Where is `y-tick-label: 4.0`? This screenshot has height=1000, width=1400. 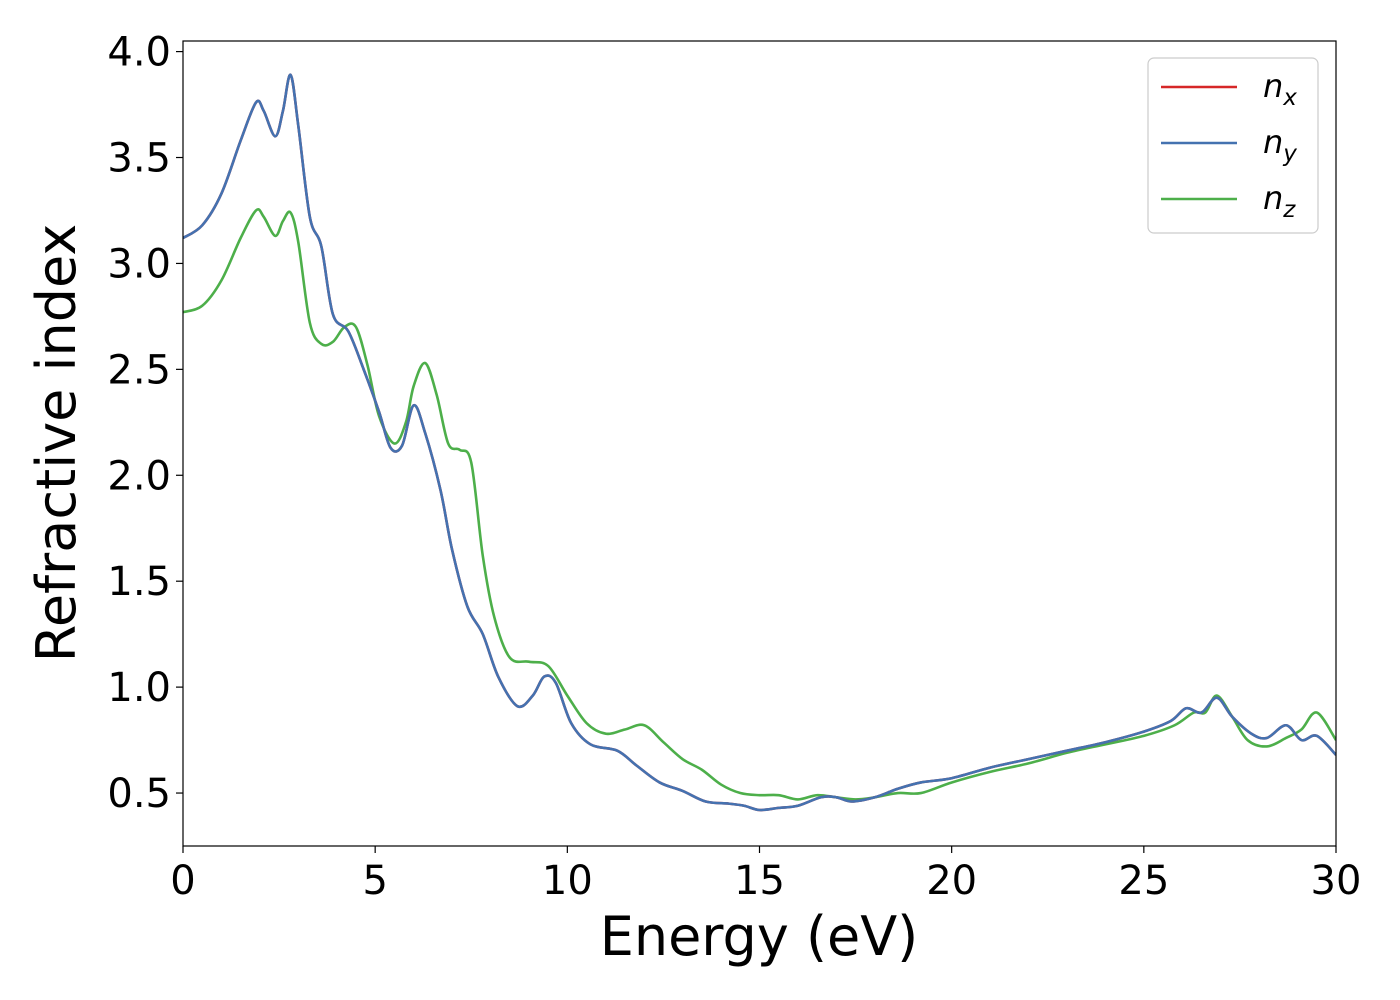 y-tick-label: 4.0 is located at coordinates (139, 53).